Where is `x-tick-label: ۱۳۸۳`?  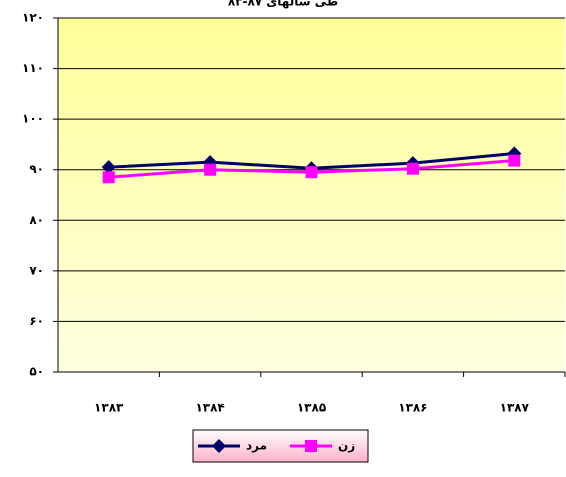
x-tick-label: ۱۳۸۳ is located at coordinates (109, 408).